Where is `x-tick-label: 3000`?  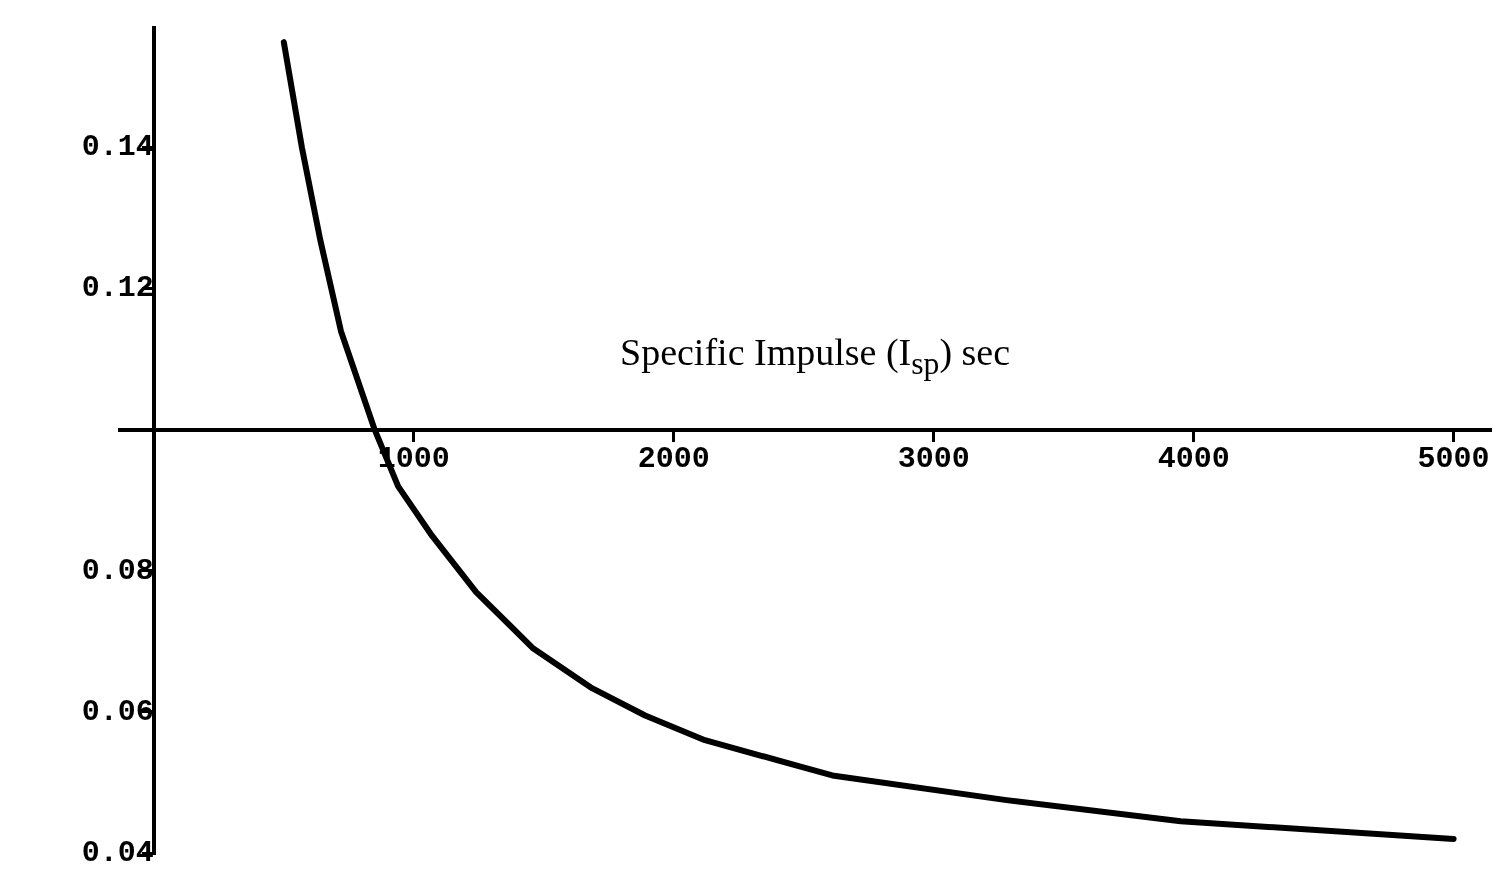 x-tick-label: 3000 is located at coordinates (933, 459).